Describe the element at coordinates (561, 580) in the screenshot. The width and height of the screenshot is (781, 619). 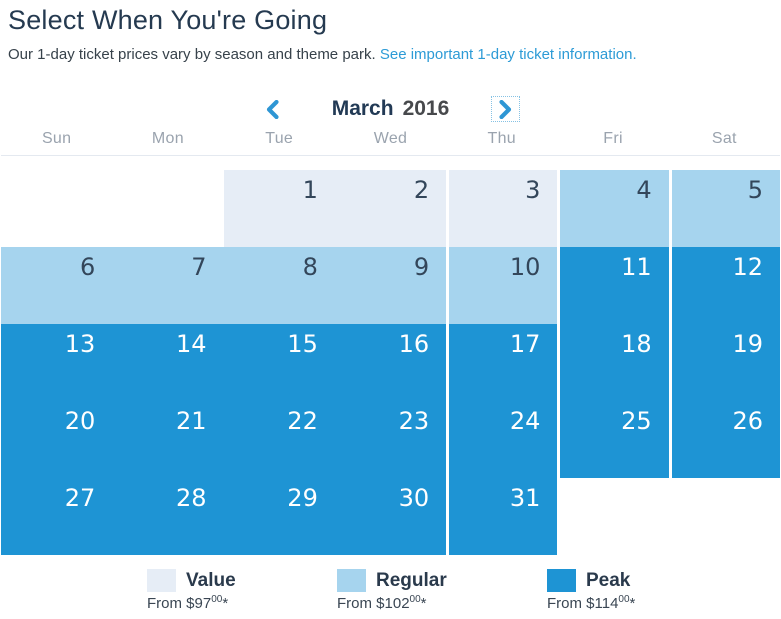
I see `legend-swatch-peak` at that location.